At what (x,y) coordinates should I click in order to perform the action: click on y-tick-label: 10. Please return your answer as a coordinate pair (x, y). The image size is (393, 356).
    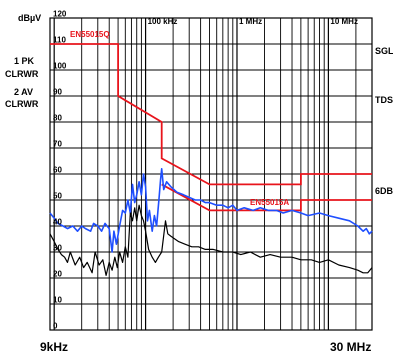
    Looking at the image, I should click on (57, 300).